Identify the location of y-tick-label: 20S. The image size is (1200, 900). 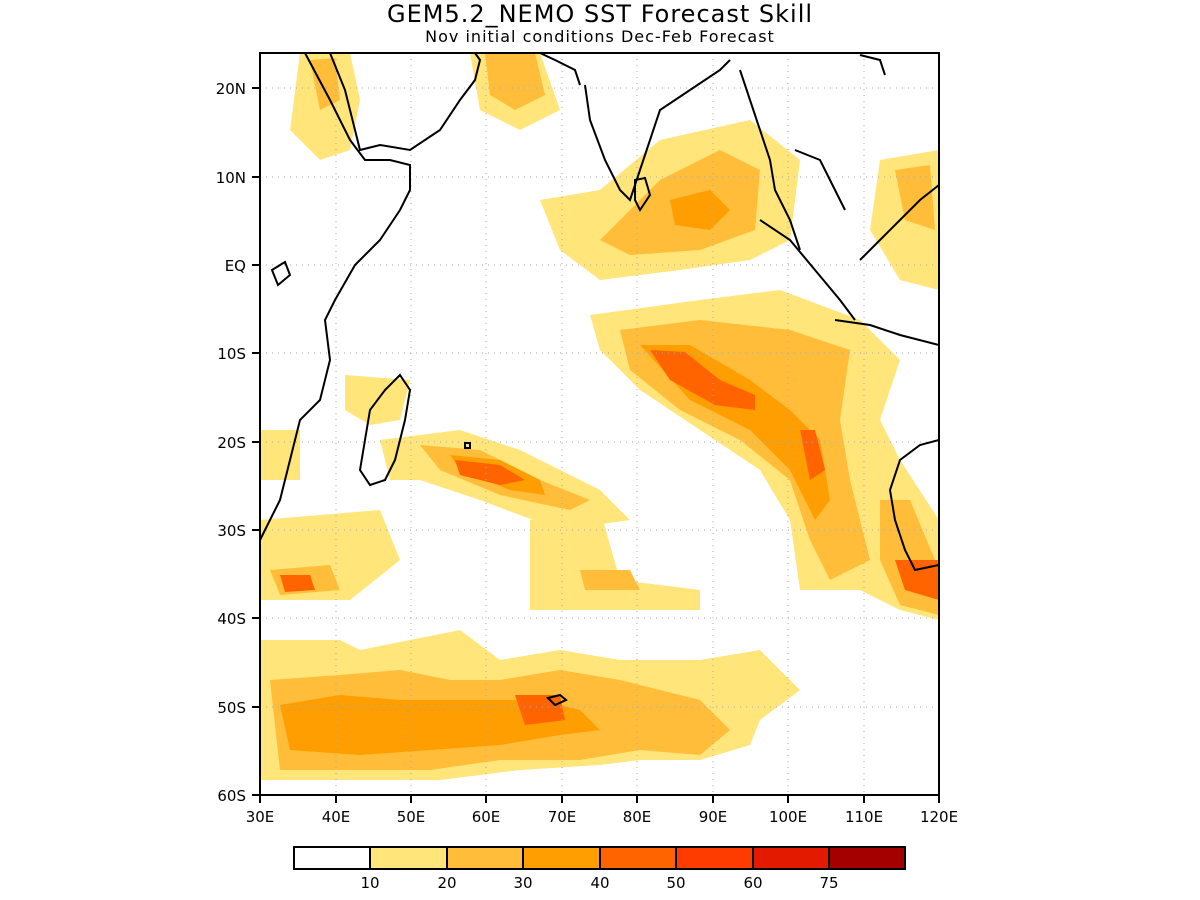
(231, 443).